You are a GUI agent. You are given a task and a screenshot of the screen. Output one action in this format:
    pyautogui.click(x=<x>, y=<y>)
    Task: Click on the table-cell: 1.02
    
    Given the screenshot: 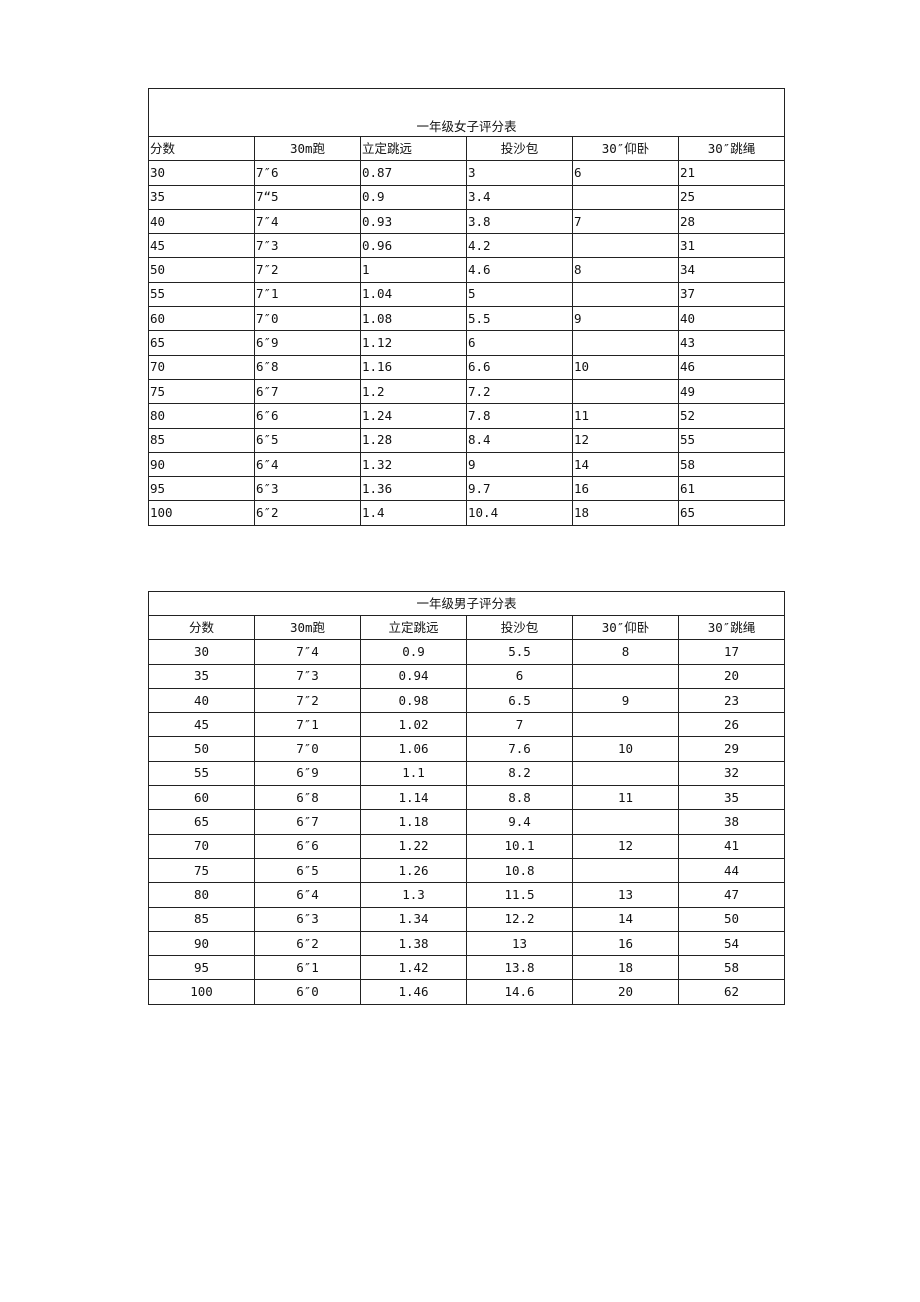 What is the action you would take?
    pyautogui.click(x=413, y=725)
    